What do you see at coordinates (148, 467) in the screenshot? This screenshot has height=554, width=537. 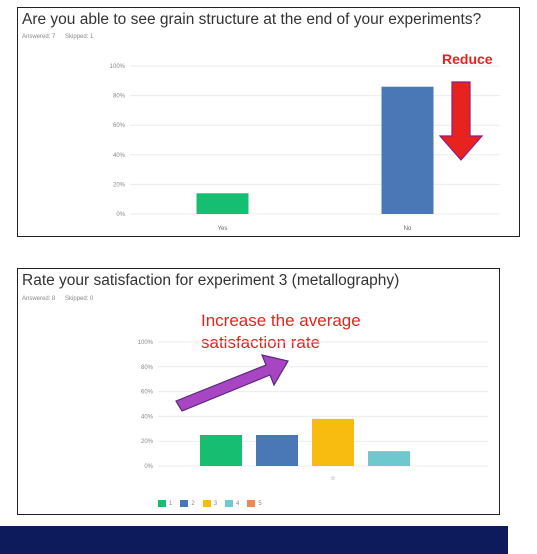 I see `chart2-ytick-label: 0%` at bounding box center [148, 467].